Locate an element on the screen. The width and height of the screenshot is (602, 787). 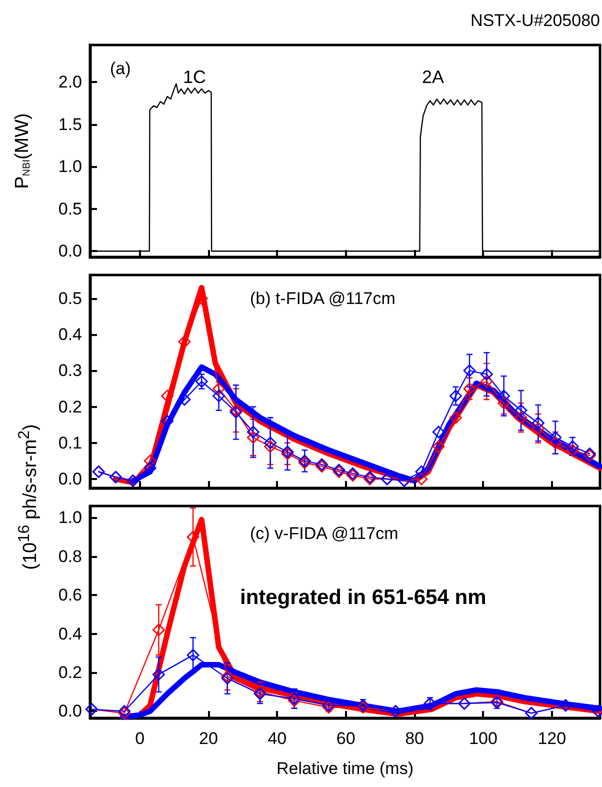
y-tick-label: 0.1 is located at coordinates (70, 442).